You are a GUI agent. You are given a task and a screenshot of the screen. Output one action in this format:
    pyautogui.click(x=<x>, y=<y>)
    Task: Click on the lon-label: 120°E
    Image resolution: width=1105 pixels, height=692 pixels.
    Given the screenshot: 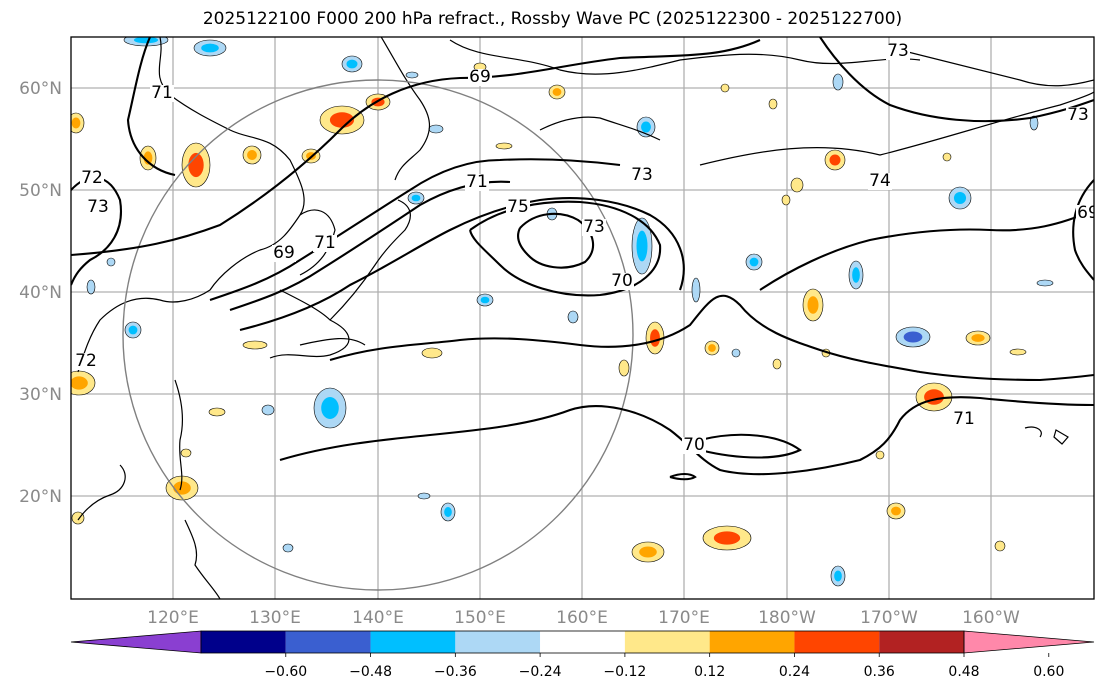 What is the action you would take?
    pyautogui.click(x=173, y=618)
    